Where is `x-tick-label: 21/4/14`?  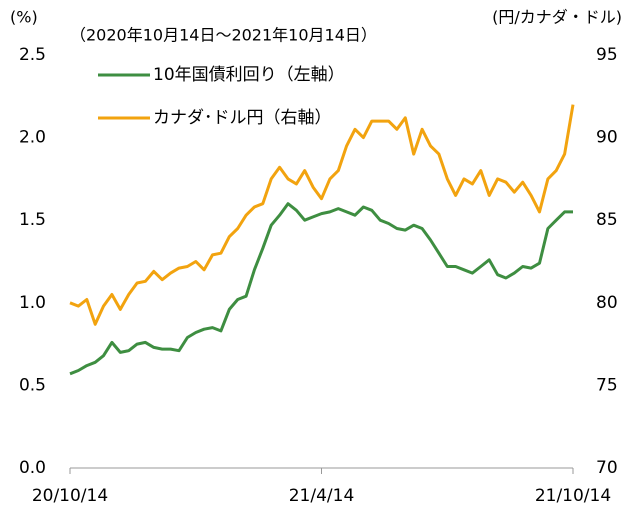
x-tick-label: 21/4/14 is located at coordinates (322, 496).